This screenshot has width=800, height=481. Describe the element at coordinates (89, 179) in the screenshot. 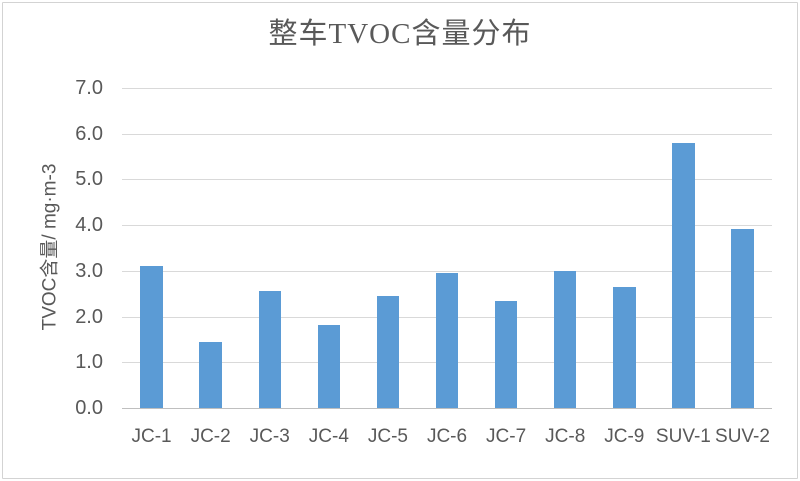

I see `y-tick-label: 5.0` at that location.